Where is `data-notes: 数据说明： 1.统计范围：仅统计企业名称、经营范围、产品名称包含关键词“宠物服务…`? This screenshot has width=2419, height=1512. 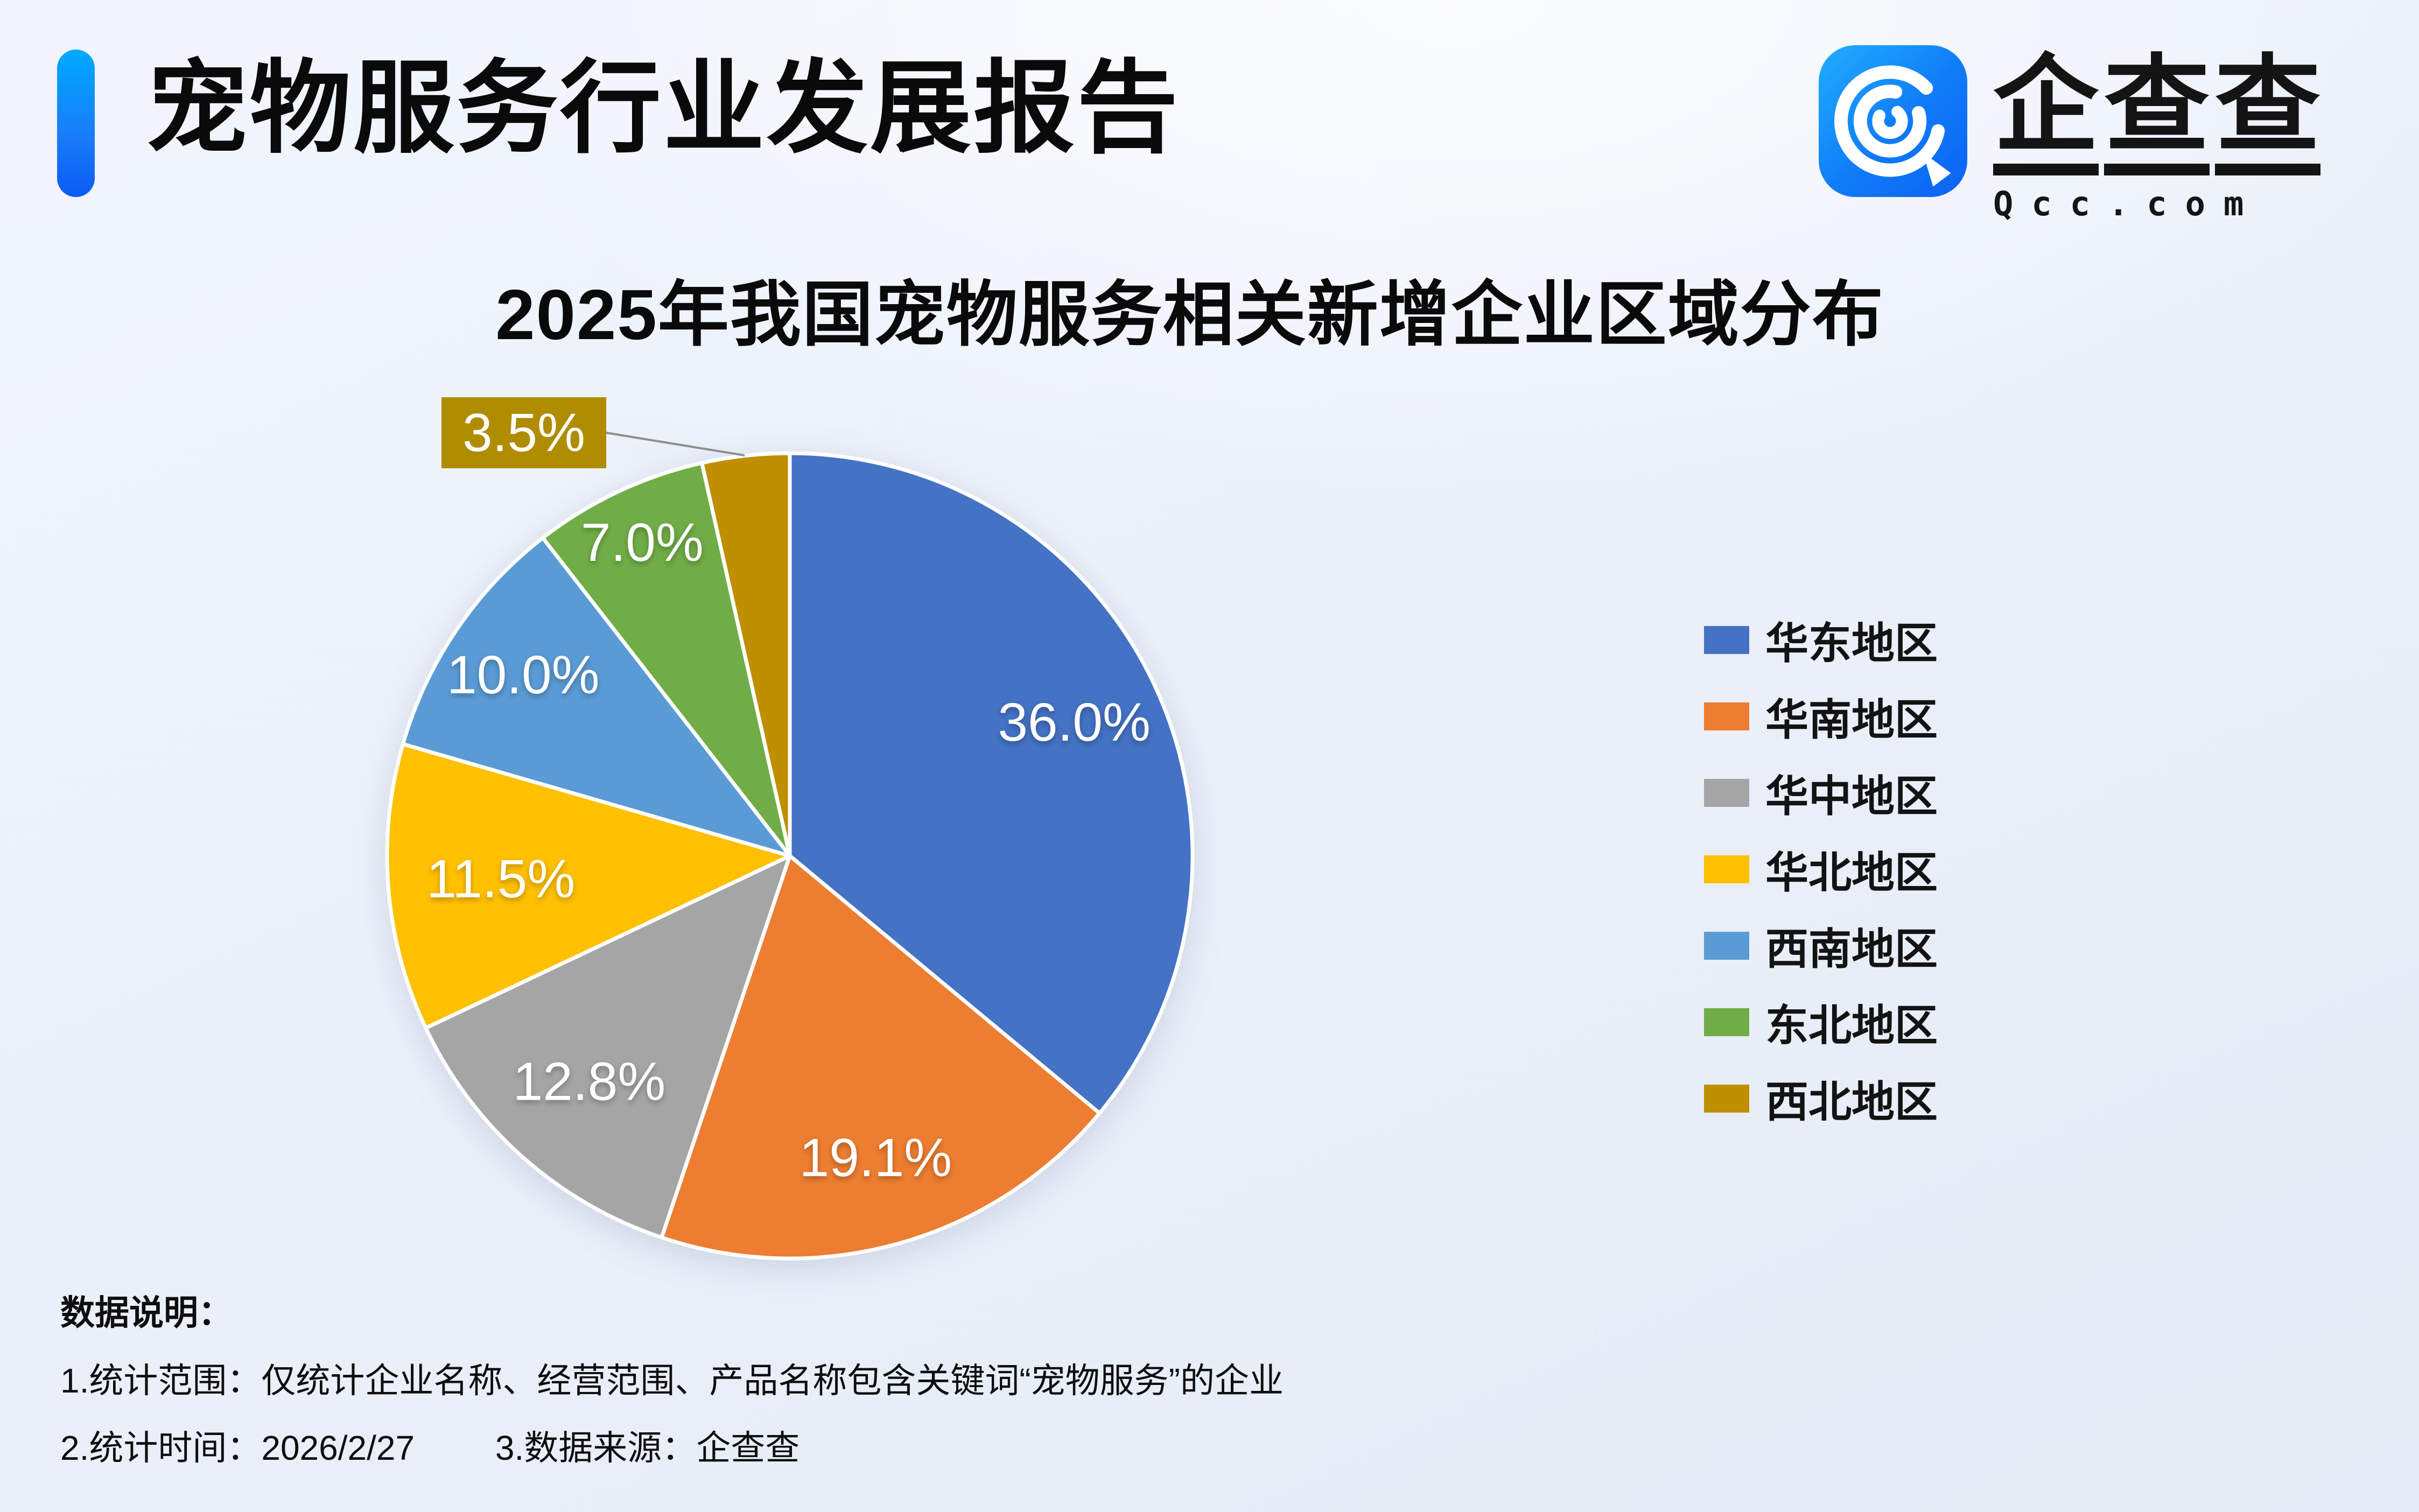
data-notes: 数据说明： 1.统计范围：仅统计企业名称、经营范围、产品名称包含关键词“宠物服务… is located at coordinates (672, 1380).